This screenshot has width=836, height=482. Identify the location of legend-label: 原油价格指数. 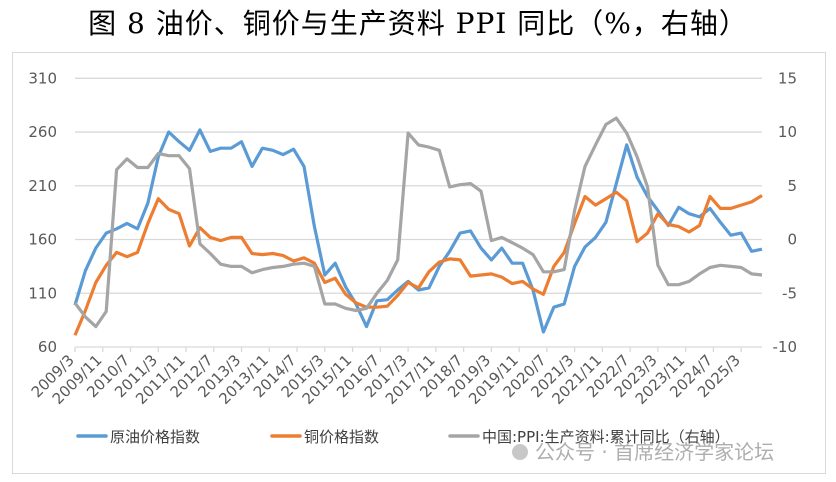
(155, 437).